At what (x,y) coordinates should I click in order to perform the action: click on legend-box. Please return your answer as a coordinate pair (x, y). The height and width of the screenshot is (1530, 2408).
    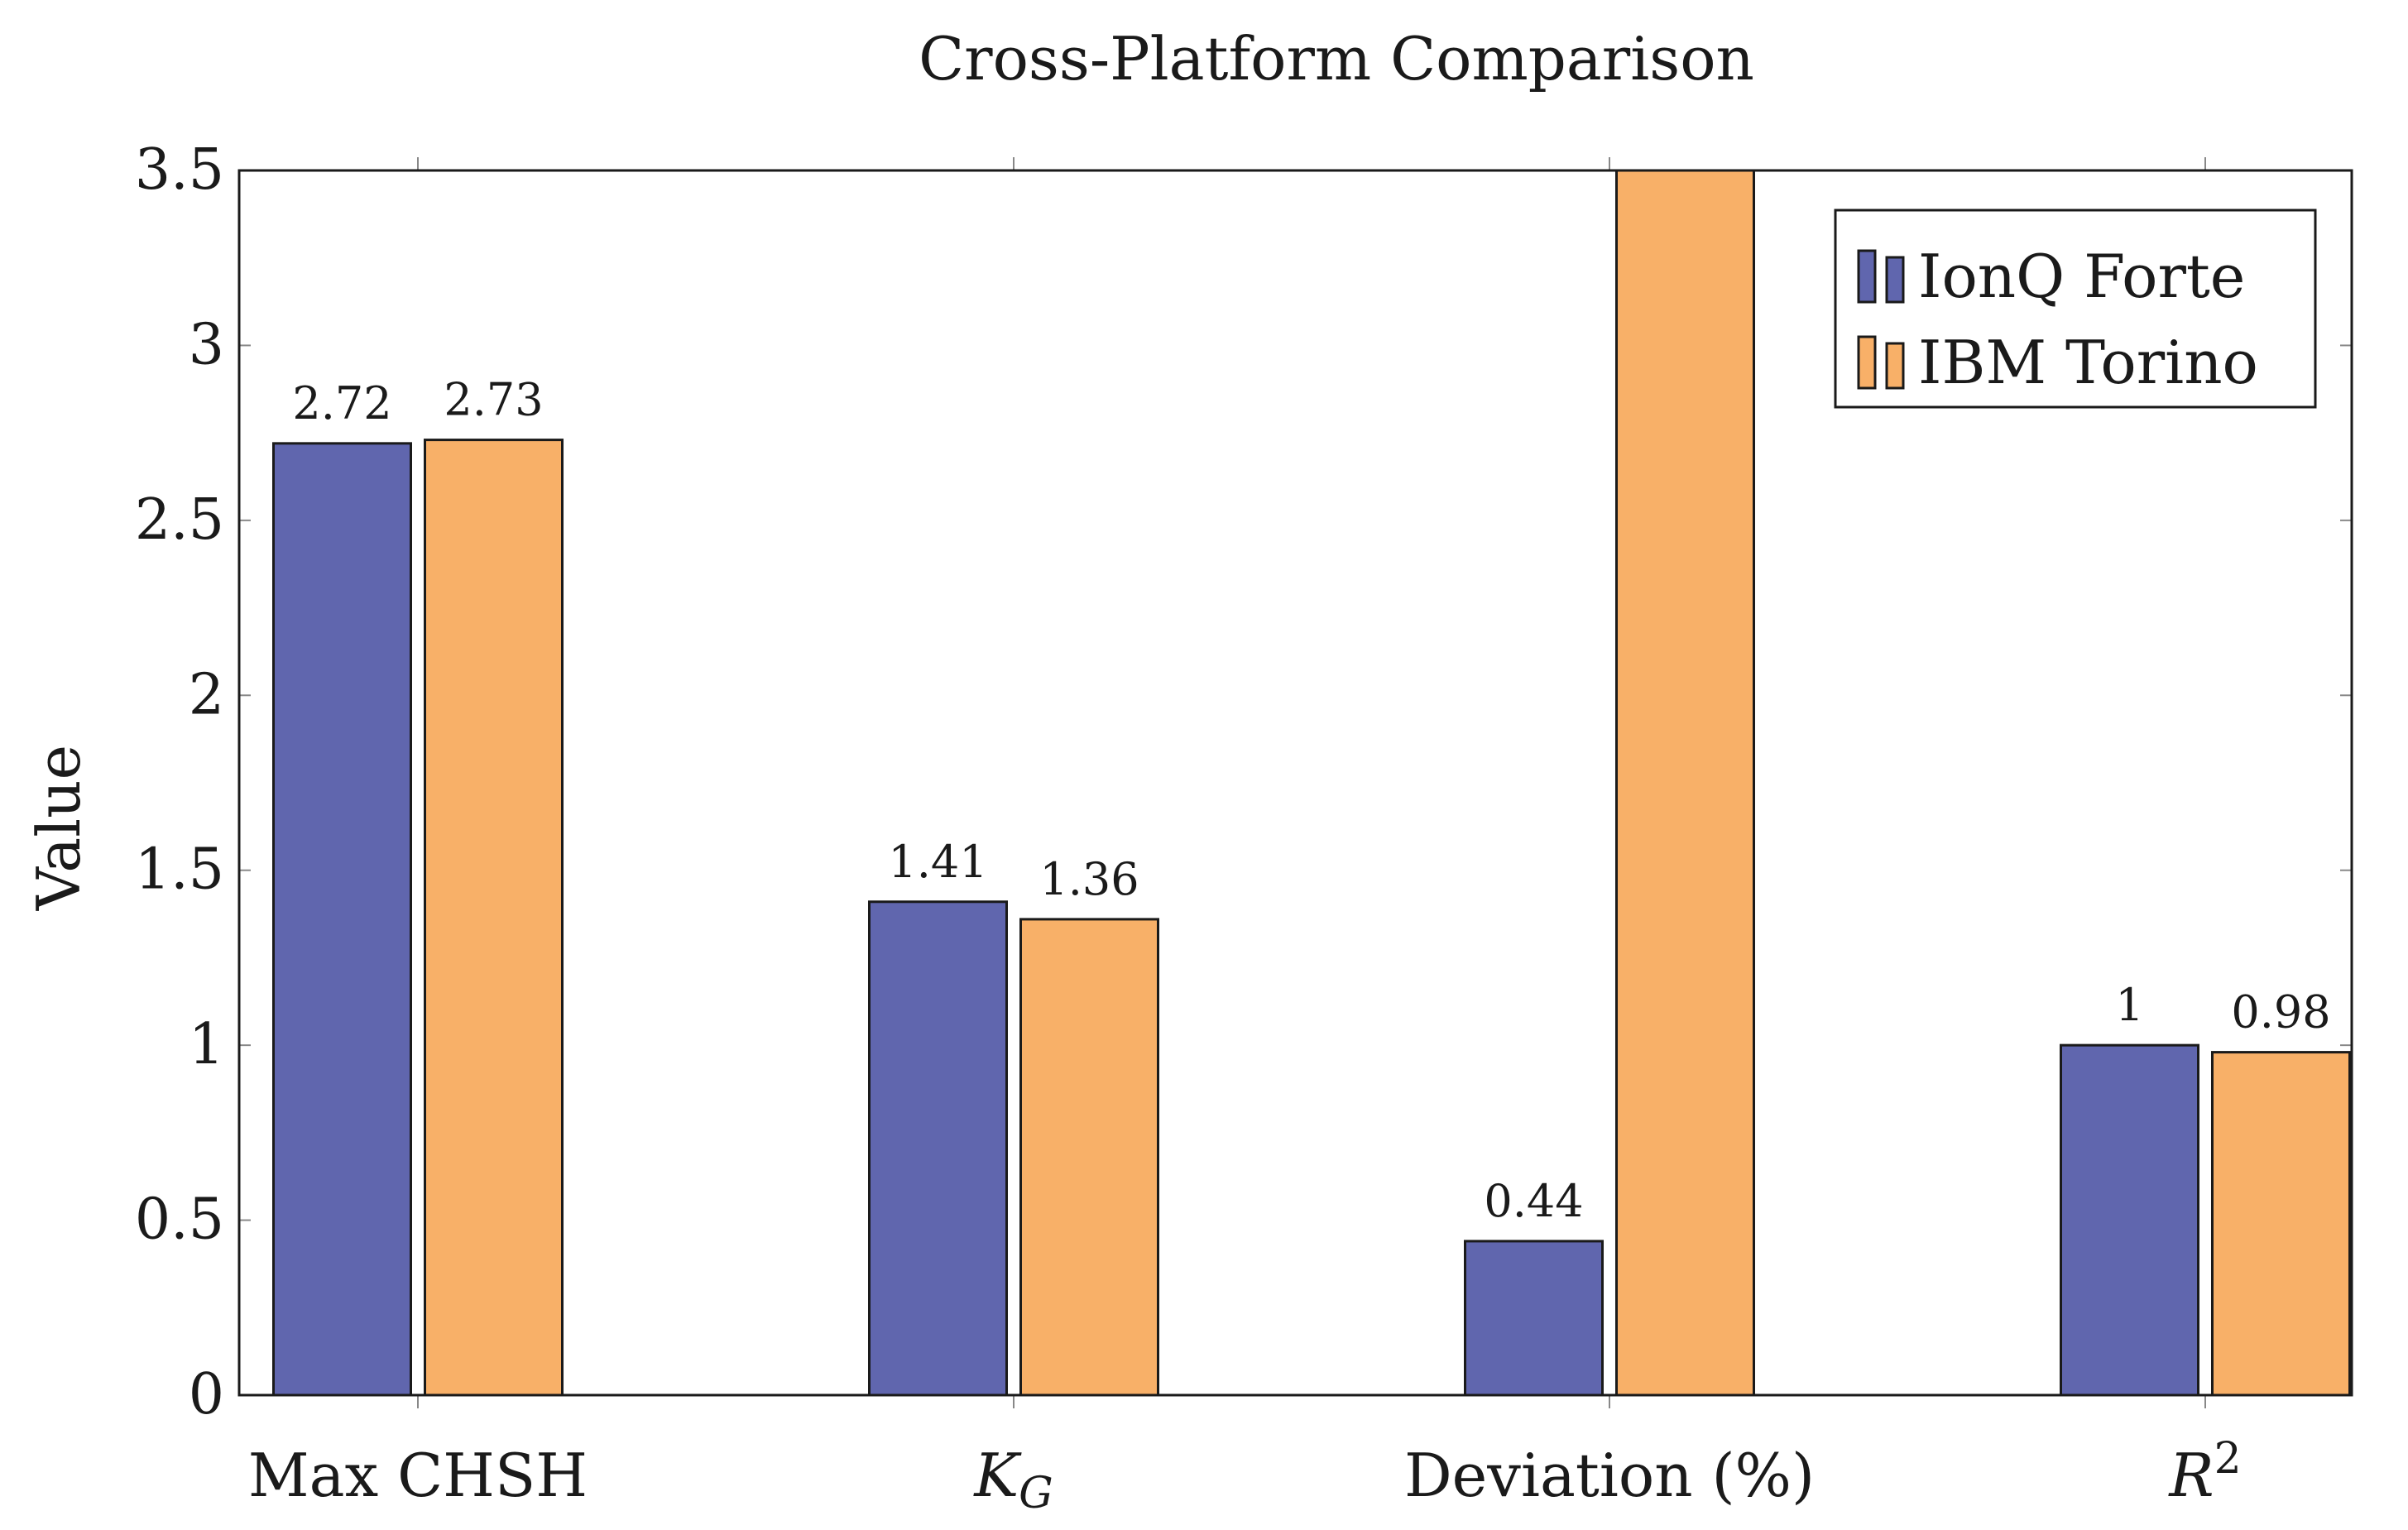
    Looking at the image, I should click on (2075, 309).